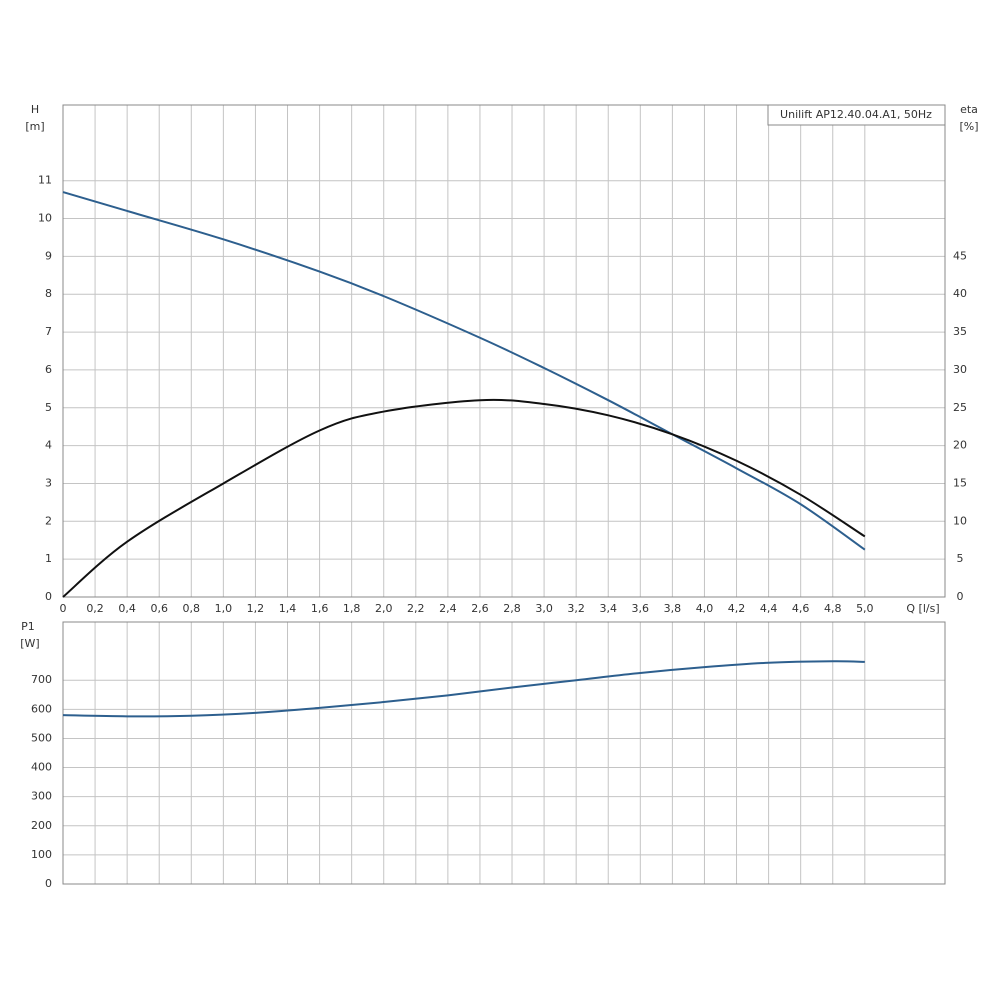 The image size is (1000, 1000). What do you see at coordinates (960, 407) in the screenshot?
I see `y2-tick-label: 25` at bounding box center [960, 407].